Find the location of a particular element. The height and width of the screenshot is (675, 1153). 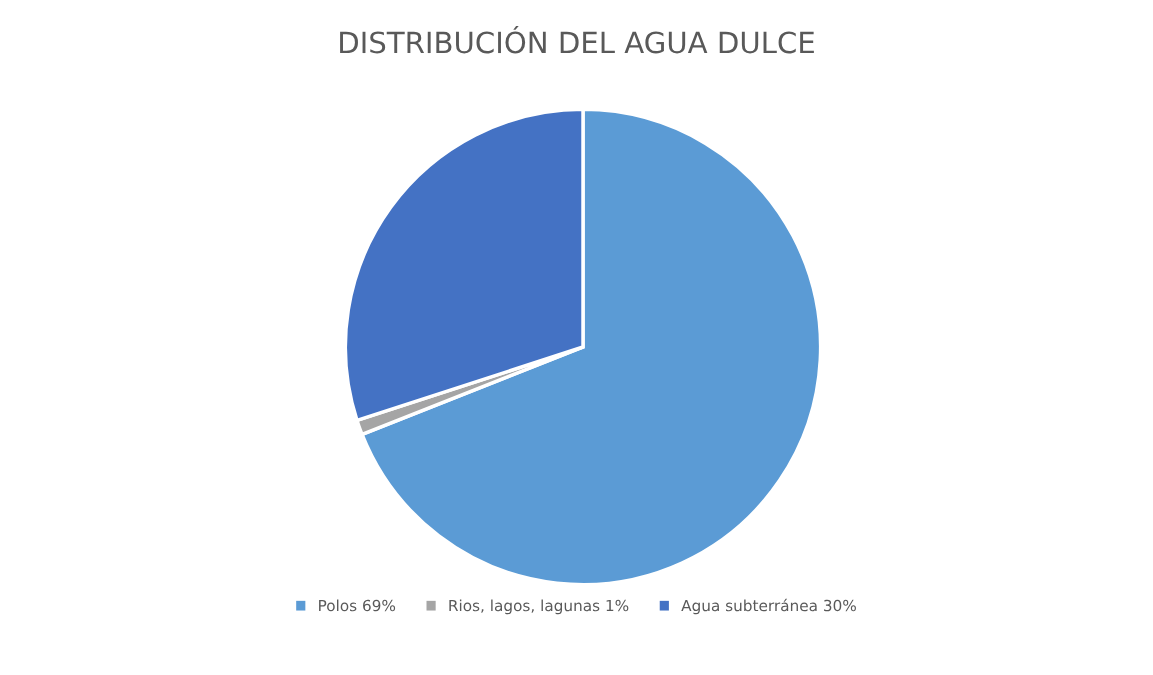

legend-label: Rios, lagos, lagunas 1% is located at coordinates (539, 607).